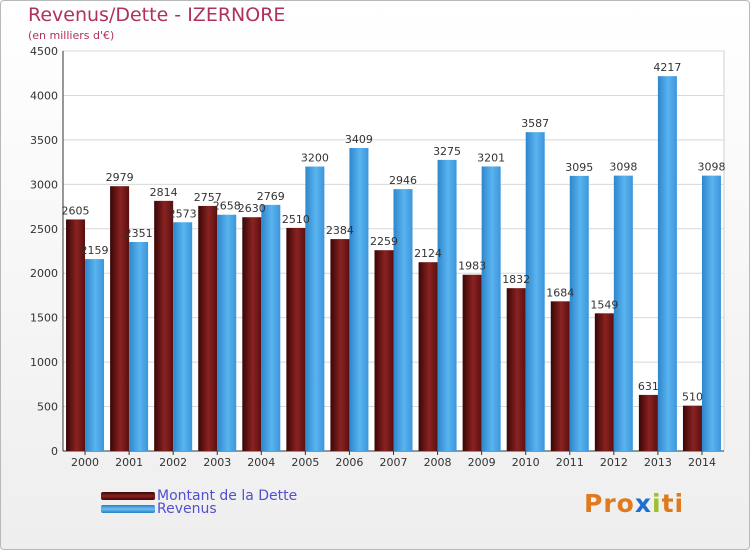 This screenshot has width=750, height=550. Describe the element at coordinates (128, 509) in the screenshot. I see `legend-swatch-revenus` at that location.